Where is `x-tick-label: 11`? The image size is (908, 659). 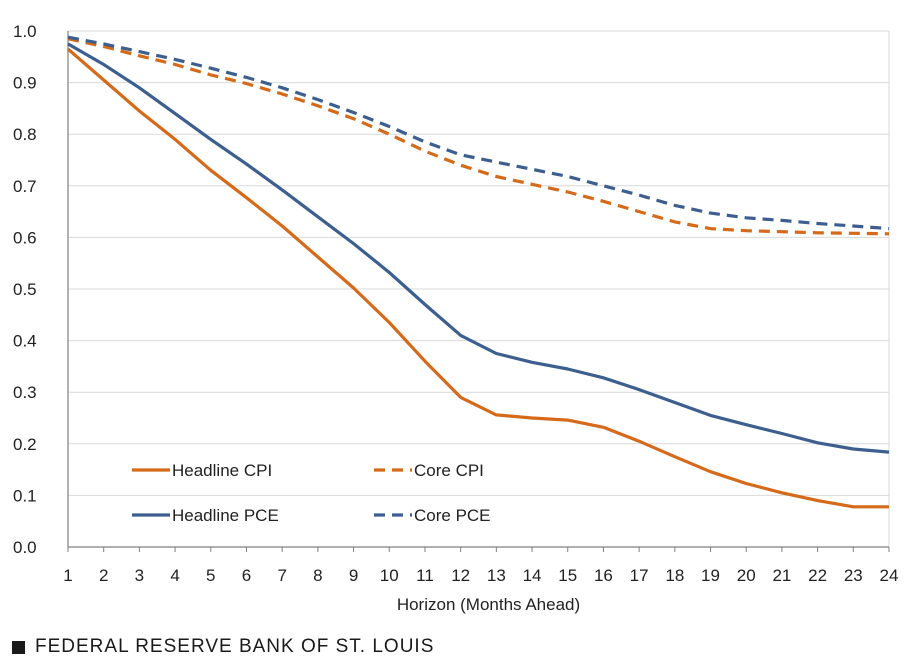 x-tick-label: 11 is located at coordinates (425, 575).